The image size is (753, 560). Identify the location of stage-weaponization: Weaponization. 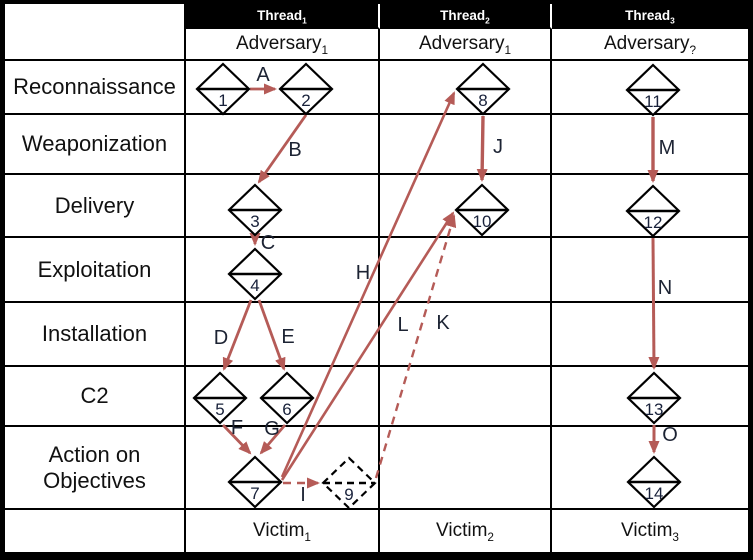
(95, 145).